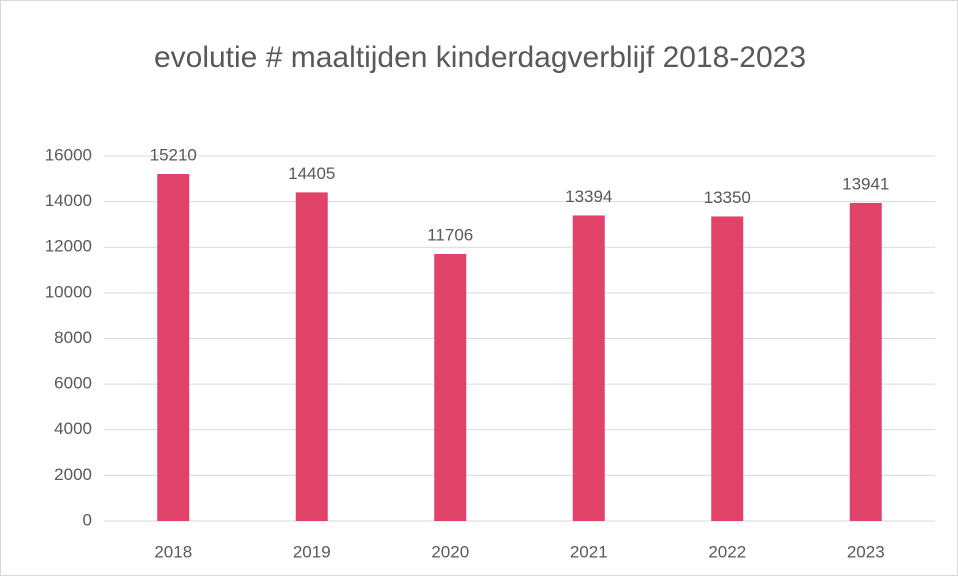 The height and width of the screenshot is (576, 958). What do you see at coordinates (727, 551) in the screenshot?
I see `x-tick-label: 2022` at bounding box center [727, 551].